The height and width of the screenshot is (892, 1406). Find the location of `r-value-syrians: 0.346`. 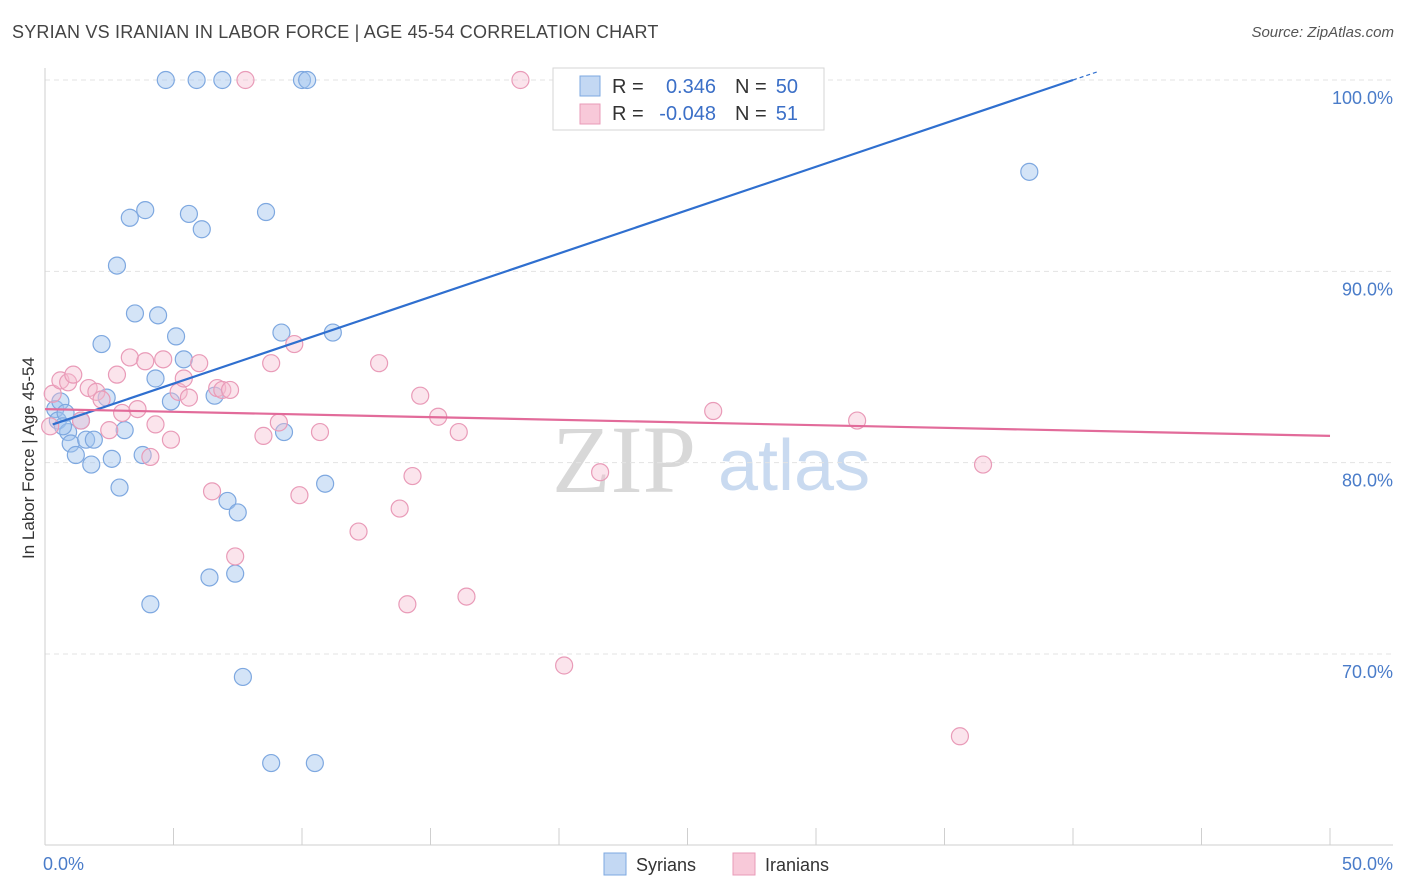

r-value-syrians: 0.346 is located at coordinates (691, 87).